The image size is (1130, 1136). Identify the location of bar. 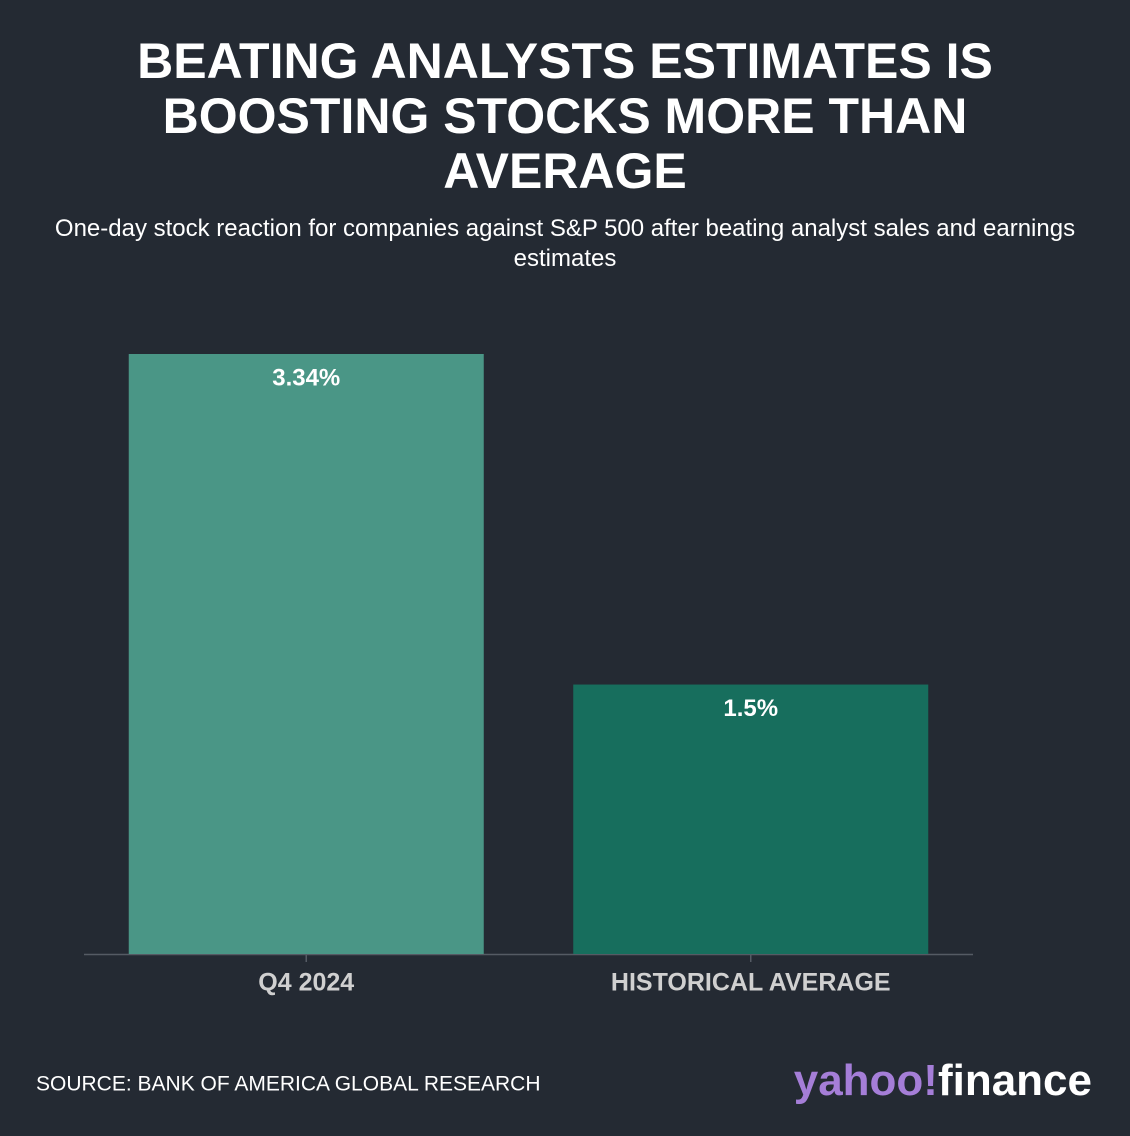
(751, 819).